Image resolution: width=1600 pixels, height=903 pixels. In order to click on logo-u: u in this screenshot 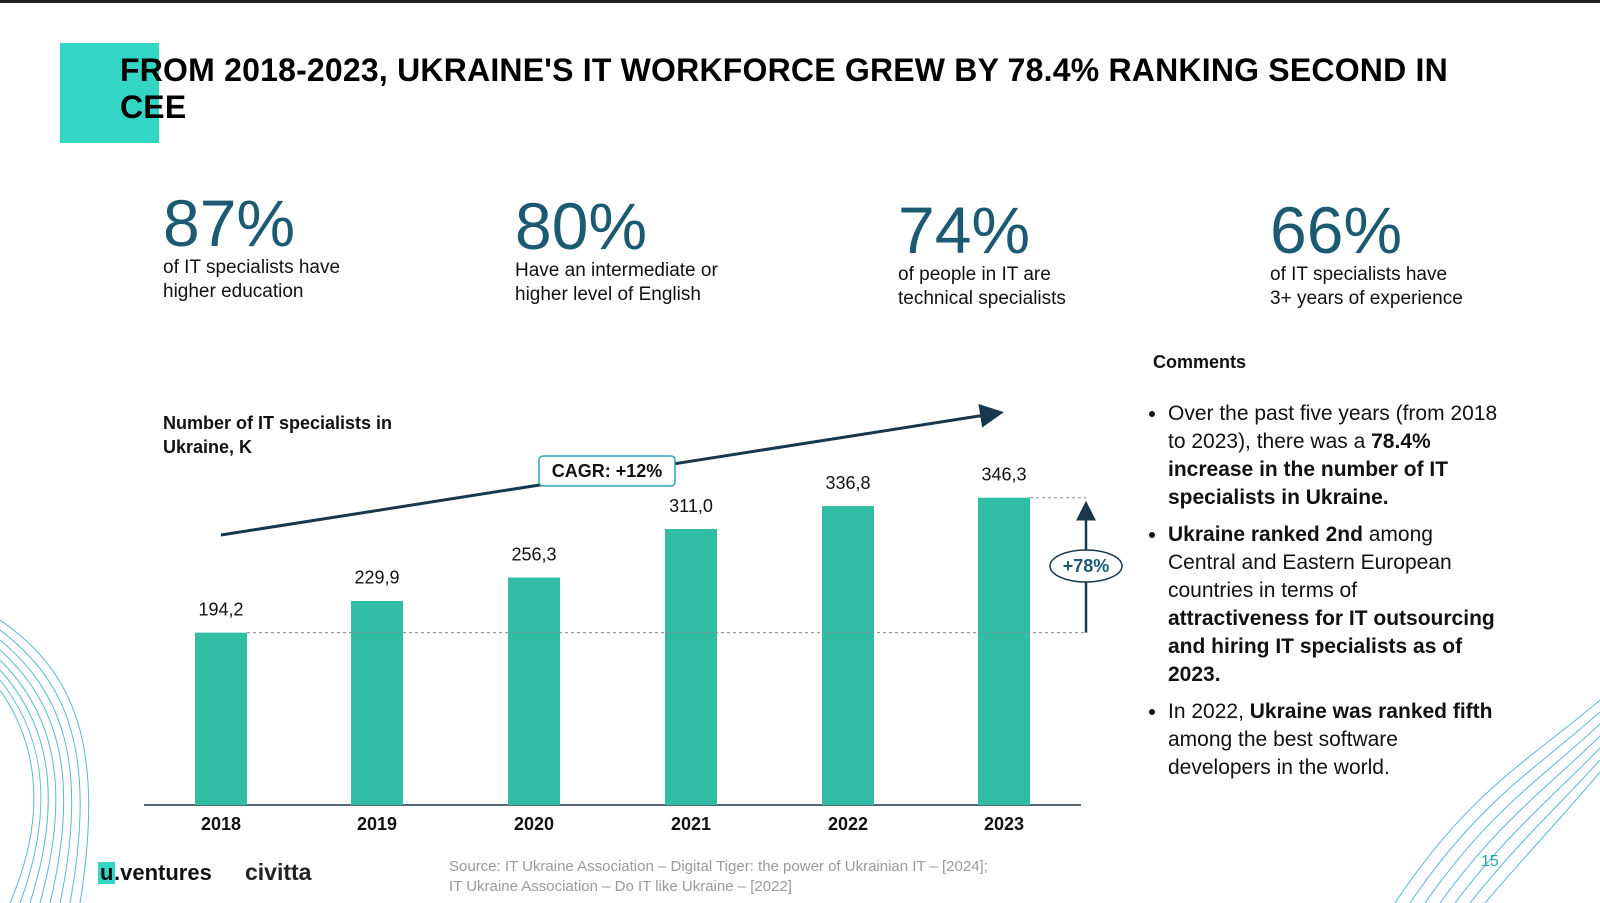, I will do `click(106, 872)`.